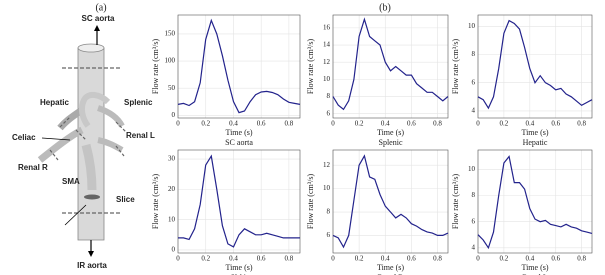  I want to click on panel-label: (b), so click(385, 7).